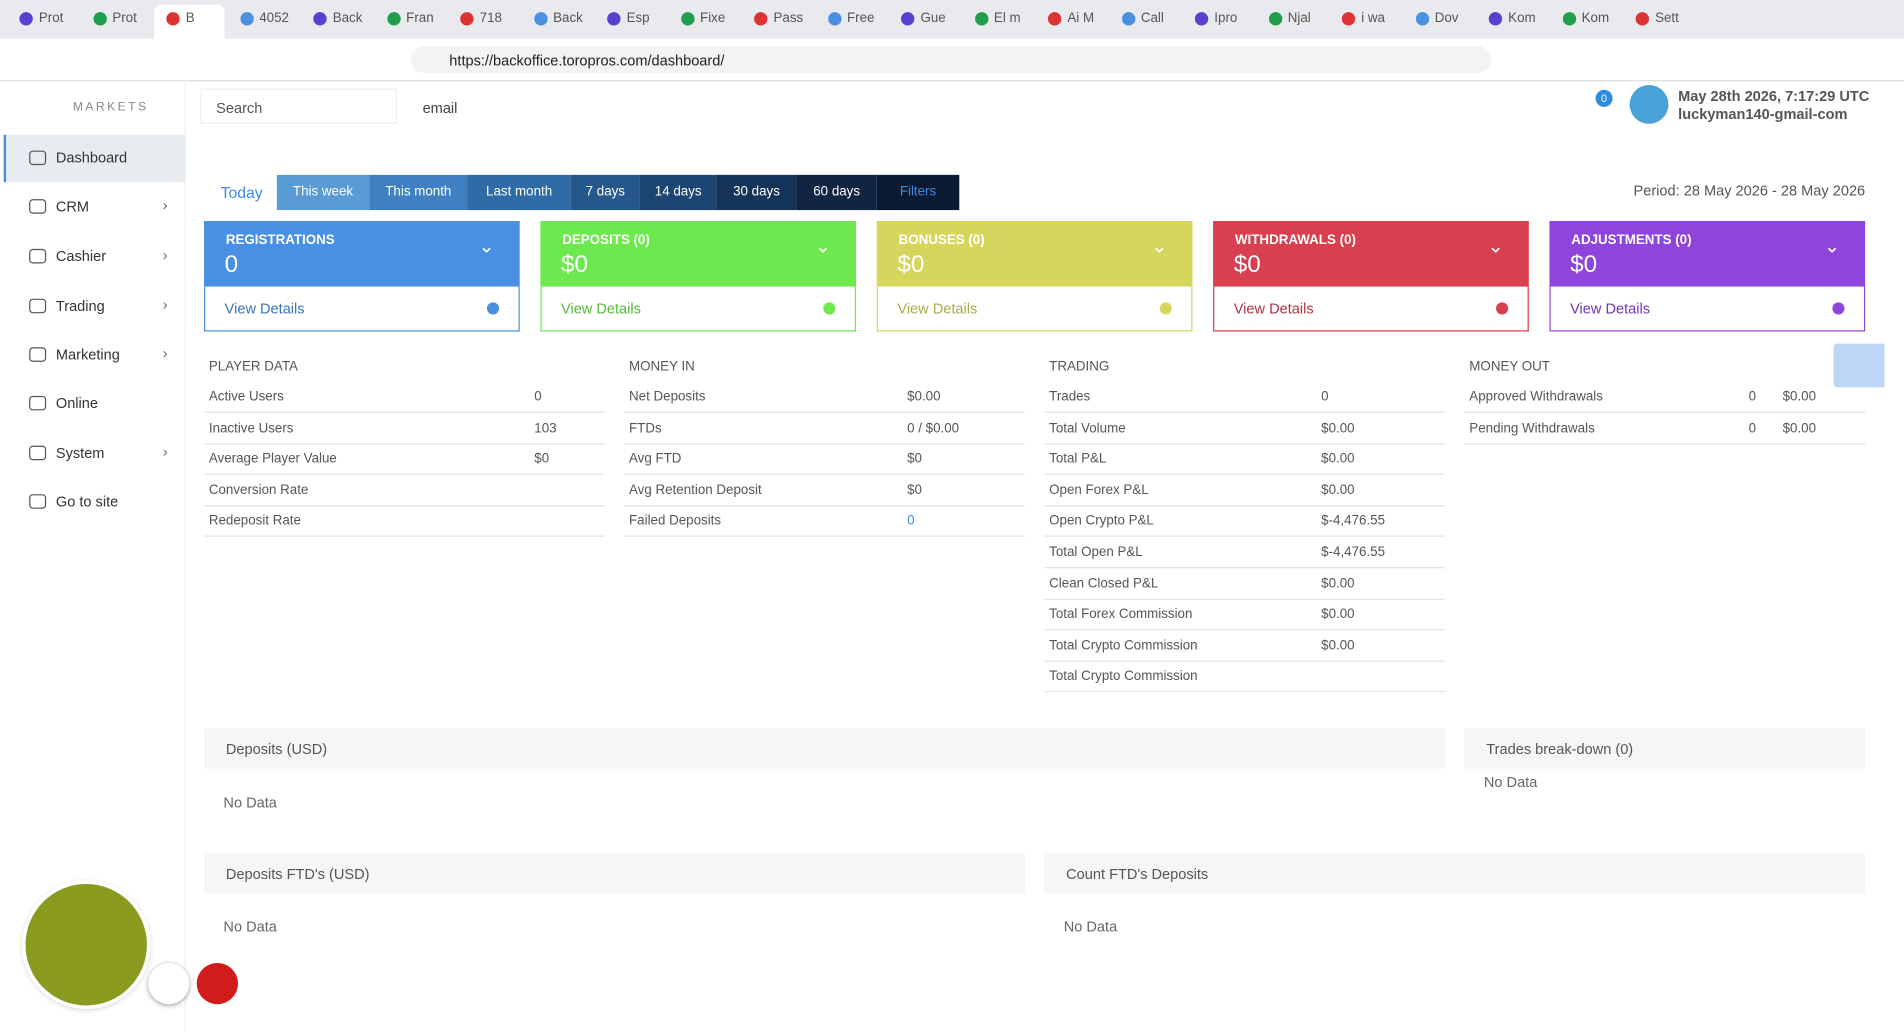 The height and width of the screenshot is (1032, 1904). I want to click on tab-title: Ai M, so click(1081, 18).